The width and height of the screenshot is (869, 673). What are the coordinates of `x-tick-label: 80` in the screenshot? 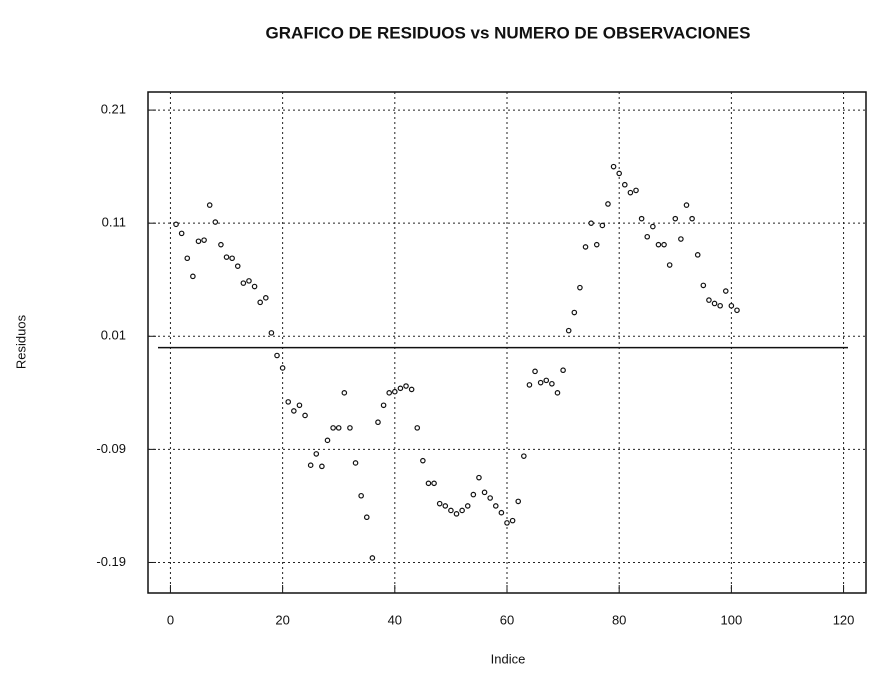 It's located at (619, 619).